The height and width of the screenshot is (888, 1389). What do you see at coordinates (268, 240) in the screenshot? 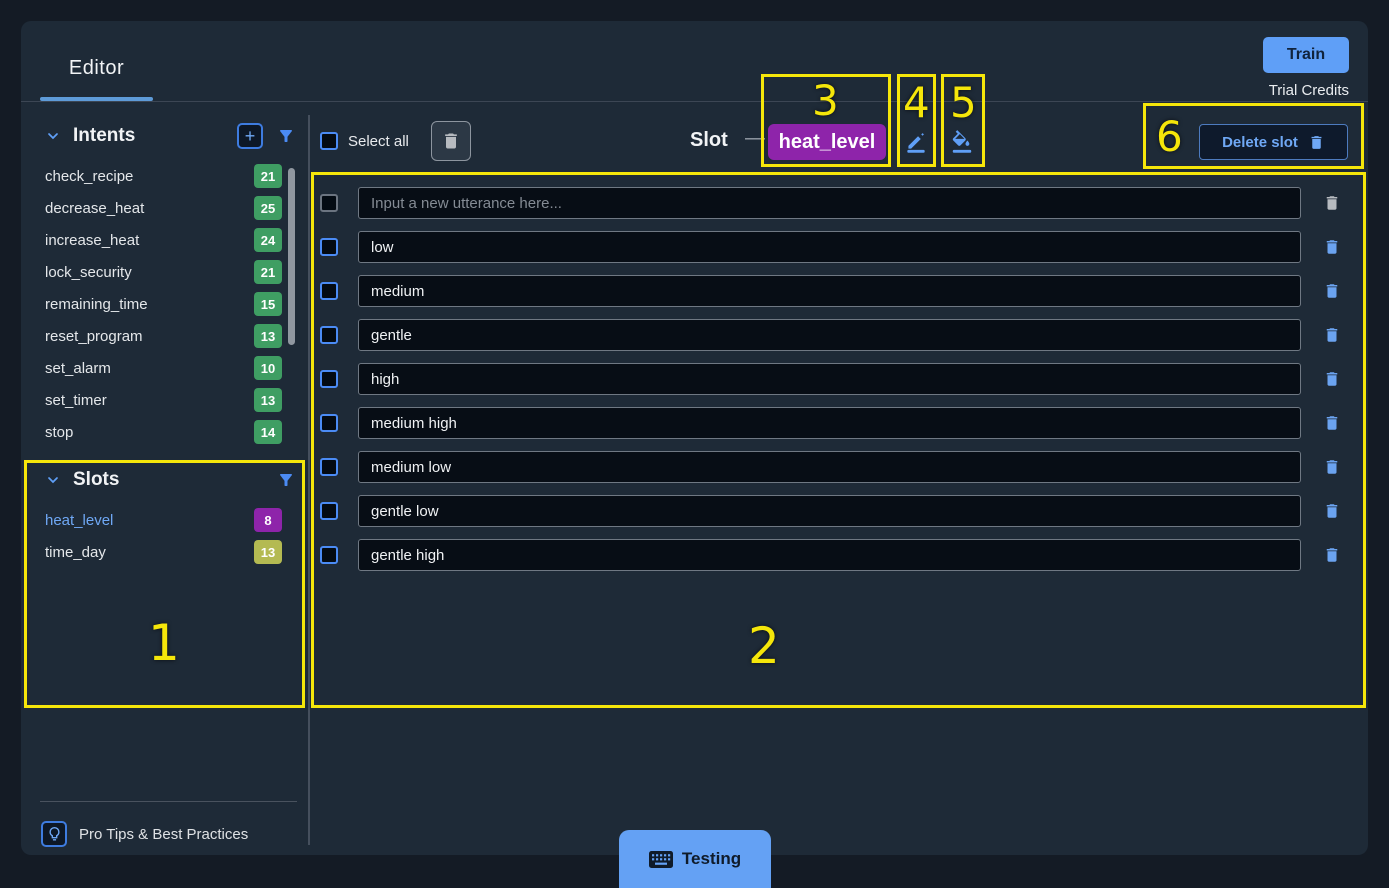
I see `intent-count-badge: 24` at bounding box center [268, 240].